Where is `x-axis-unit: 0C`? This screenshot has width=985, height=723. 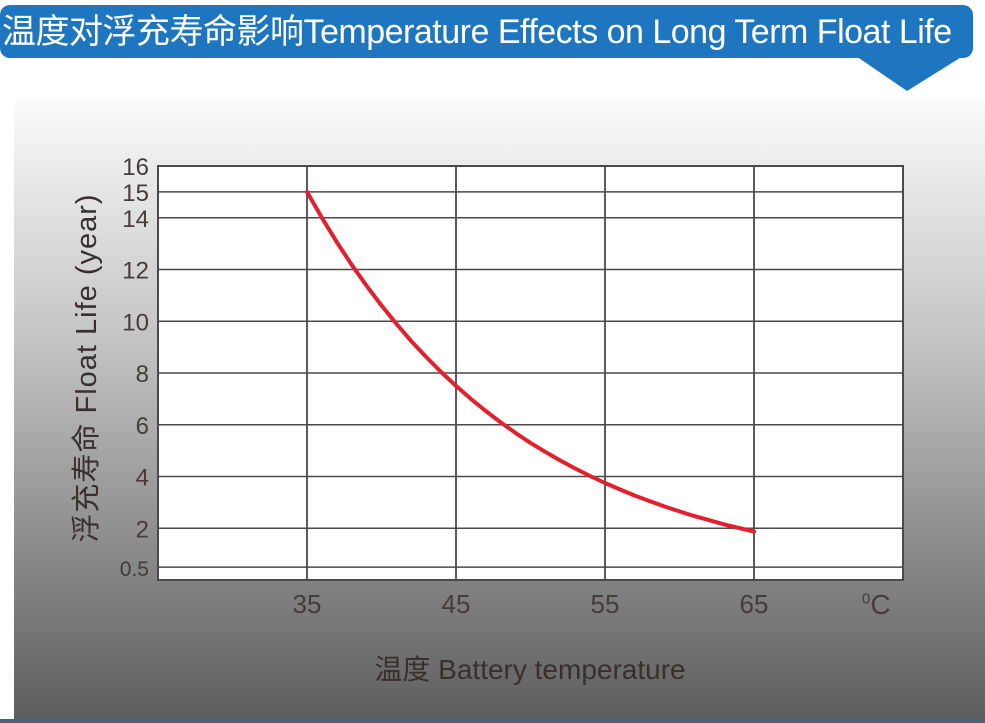
x-axis-unit: 0C is located at coordinates (876, 605).